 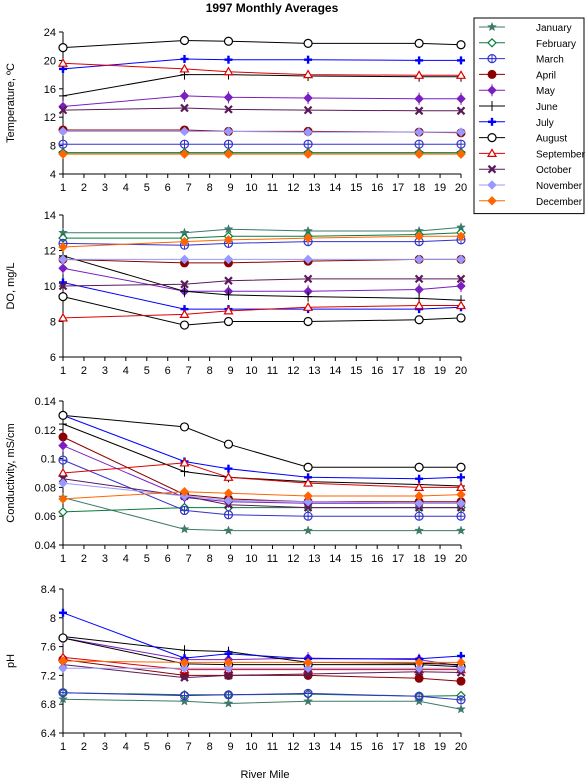 I want to click on x-tick-label: 13, so click(x=314, y=559).